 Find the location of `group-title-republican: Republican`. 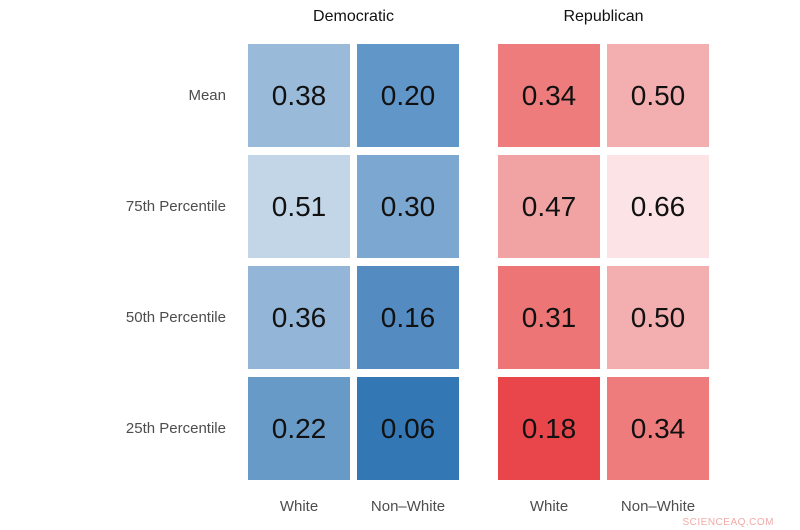

group-title-republican: Republican is located at coordinates (603, 16).